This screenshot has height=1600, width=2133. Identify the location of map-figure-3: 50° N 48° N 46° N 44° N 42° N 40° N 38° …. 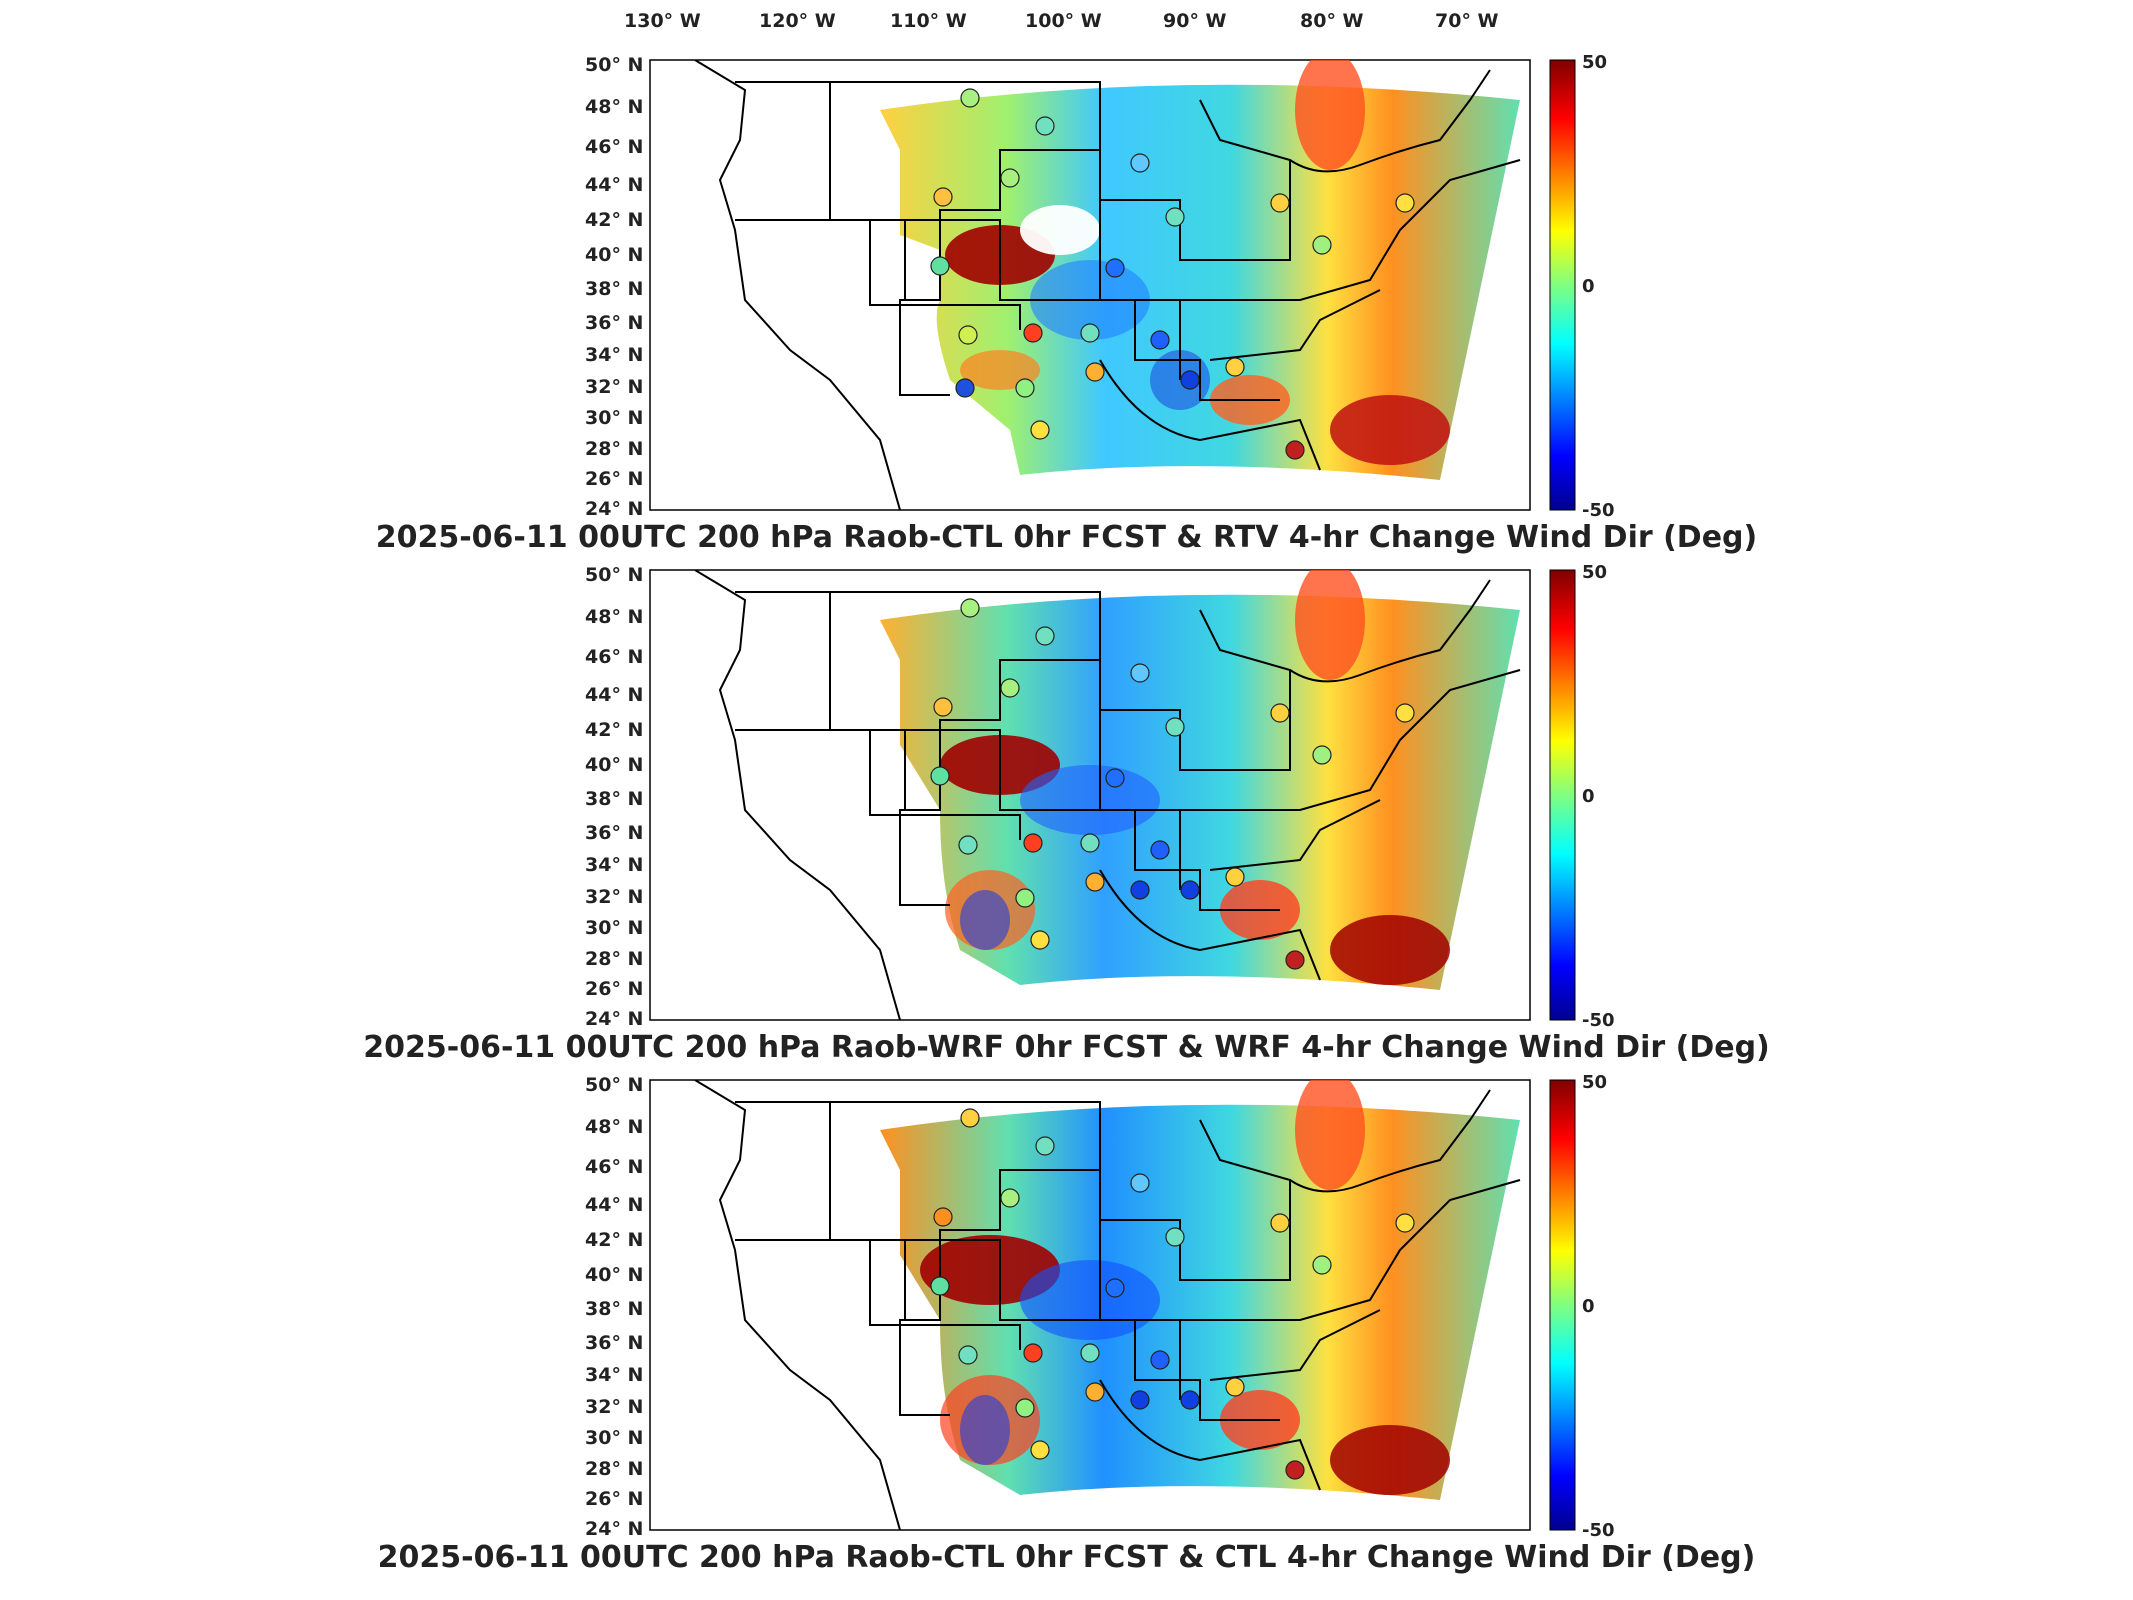
(1100, 1306).